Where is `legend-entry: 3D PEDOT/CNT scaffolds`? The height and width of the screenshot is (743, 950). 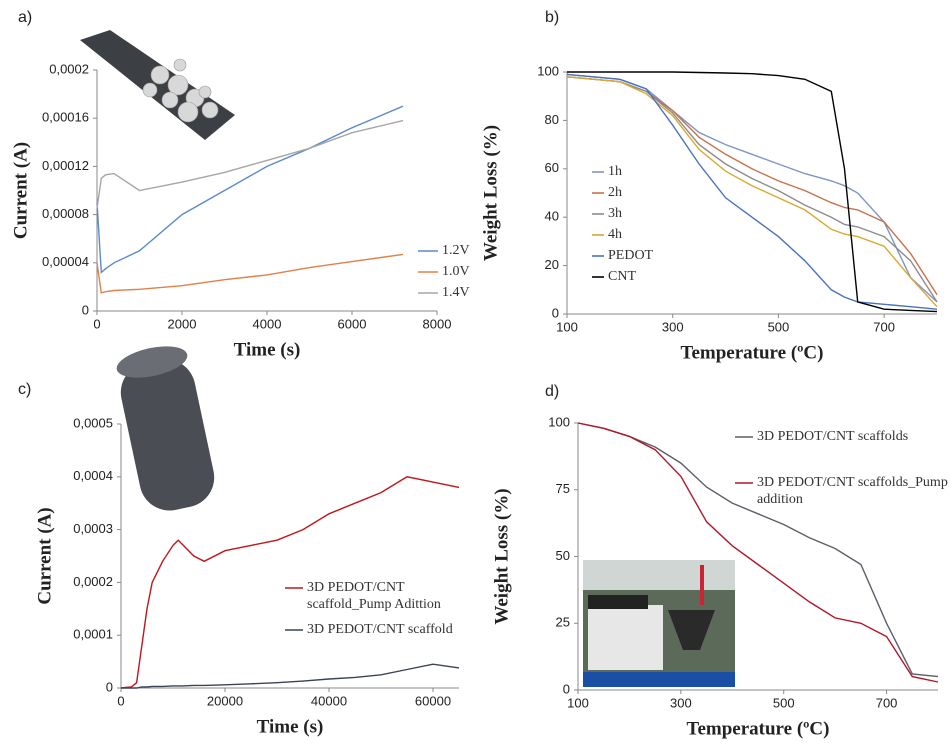 legend-entry: 3D PEDOT/CNT scaffolds is located at coordinates (833, 436).